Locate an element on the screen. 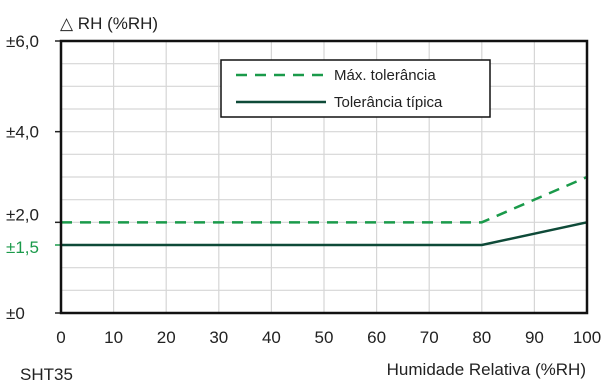  x-tick-label-10: 10 is located at coordinates (113, 337).